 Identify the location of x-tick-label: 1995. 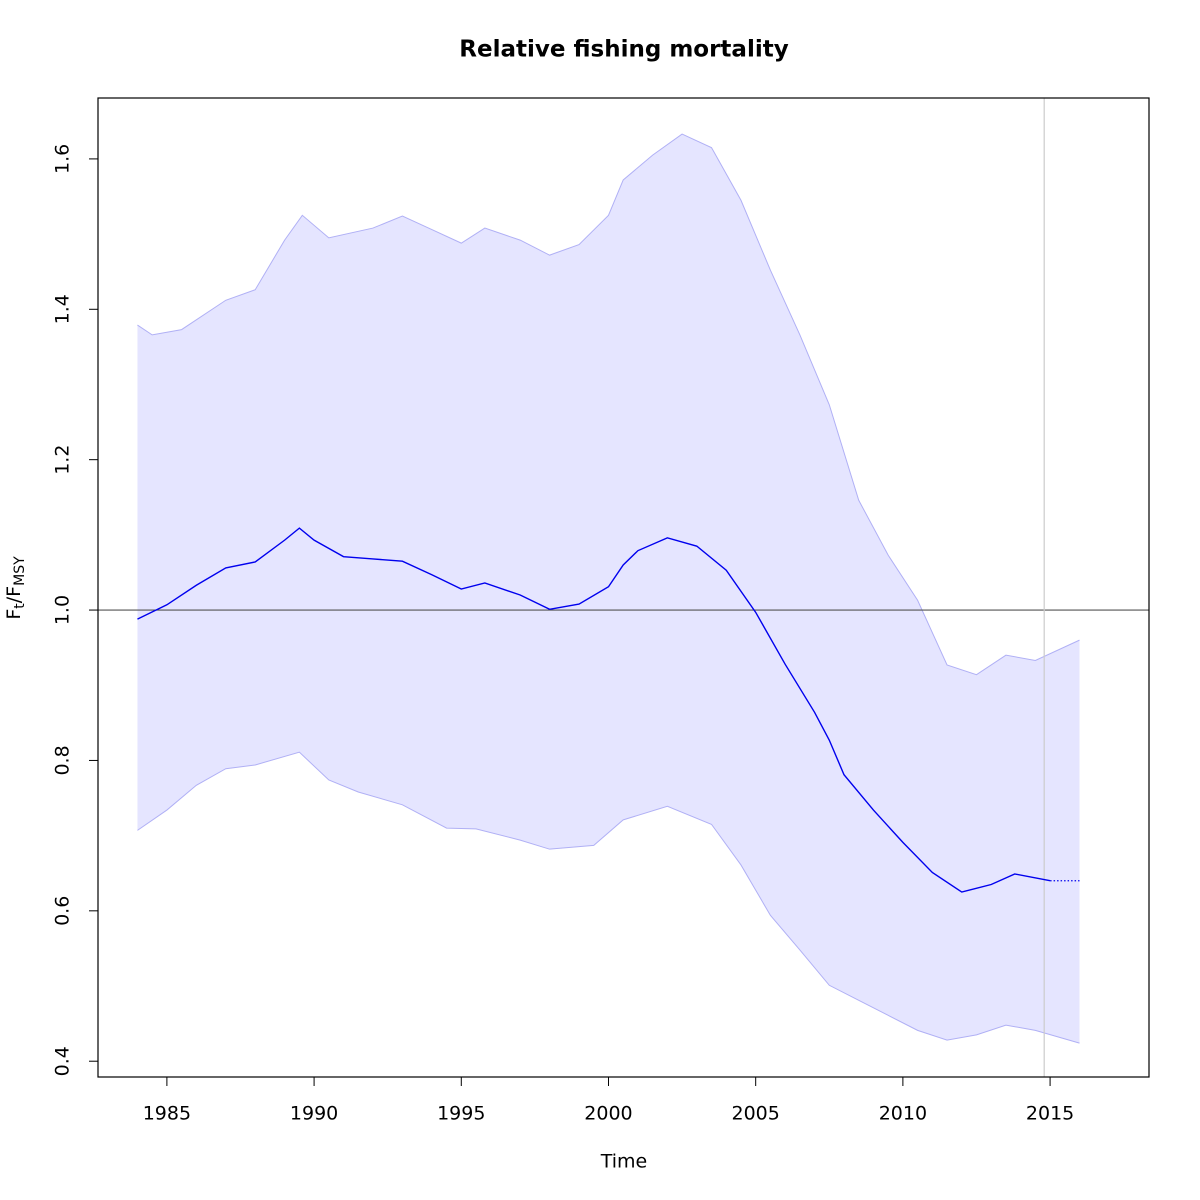
(461, 1114).